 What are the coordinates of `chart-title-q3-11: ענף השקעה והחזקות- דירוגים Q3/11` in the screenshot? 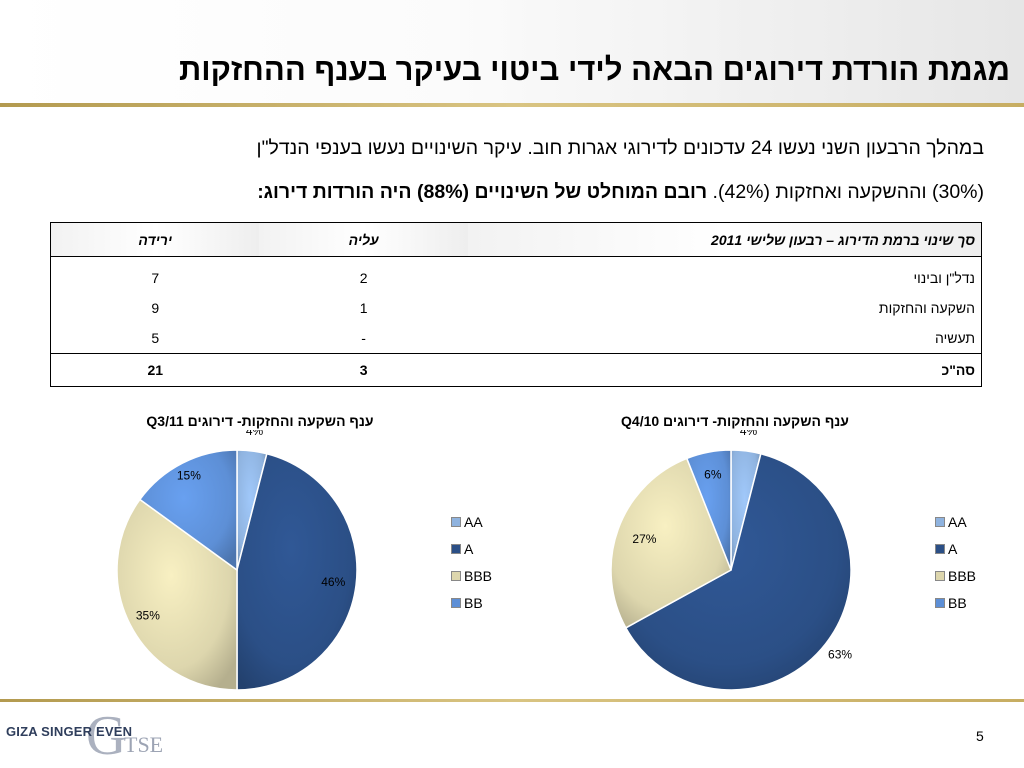 It's located at (260, 421).